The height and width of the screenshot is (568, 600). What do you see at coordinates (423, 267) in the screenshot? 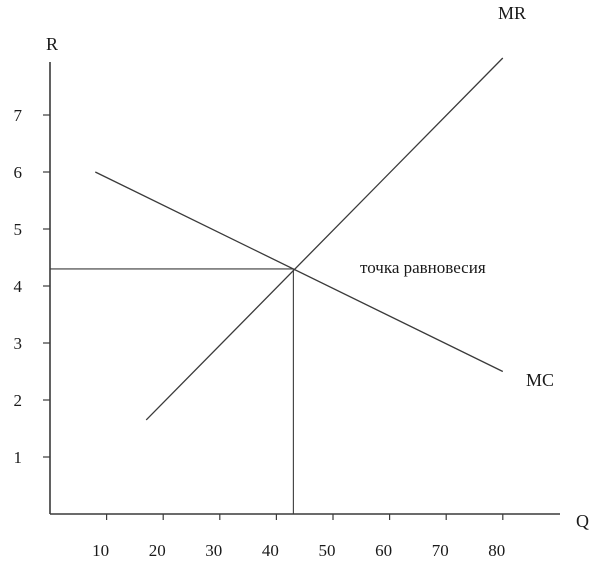
I see `equilibrium-annotation: точка равновесия` at bounding box center [423, 267].